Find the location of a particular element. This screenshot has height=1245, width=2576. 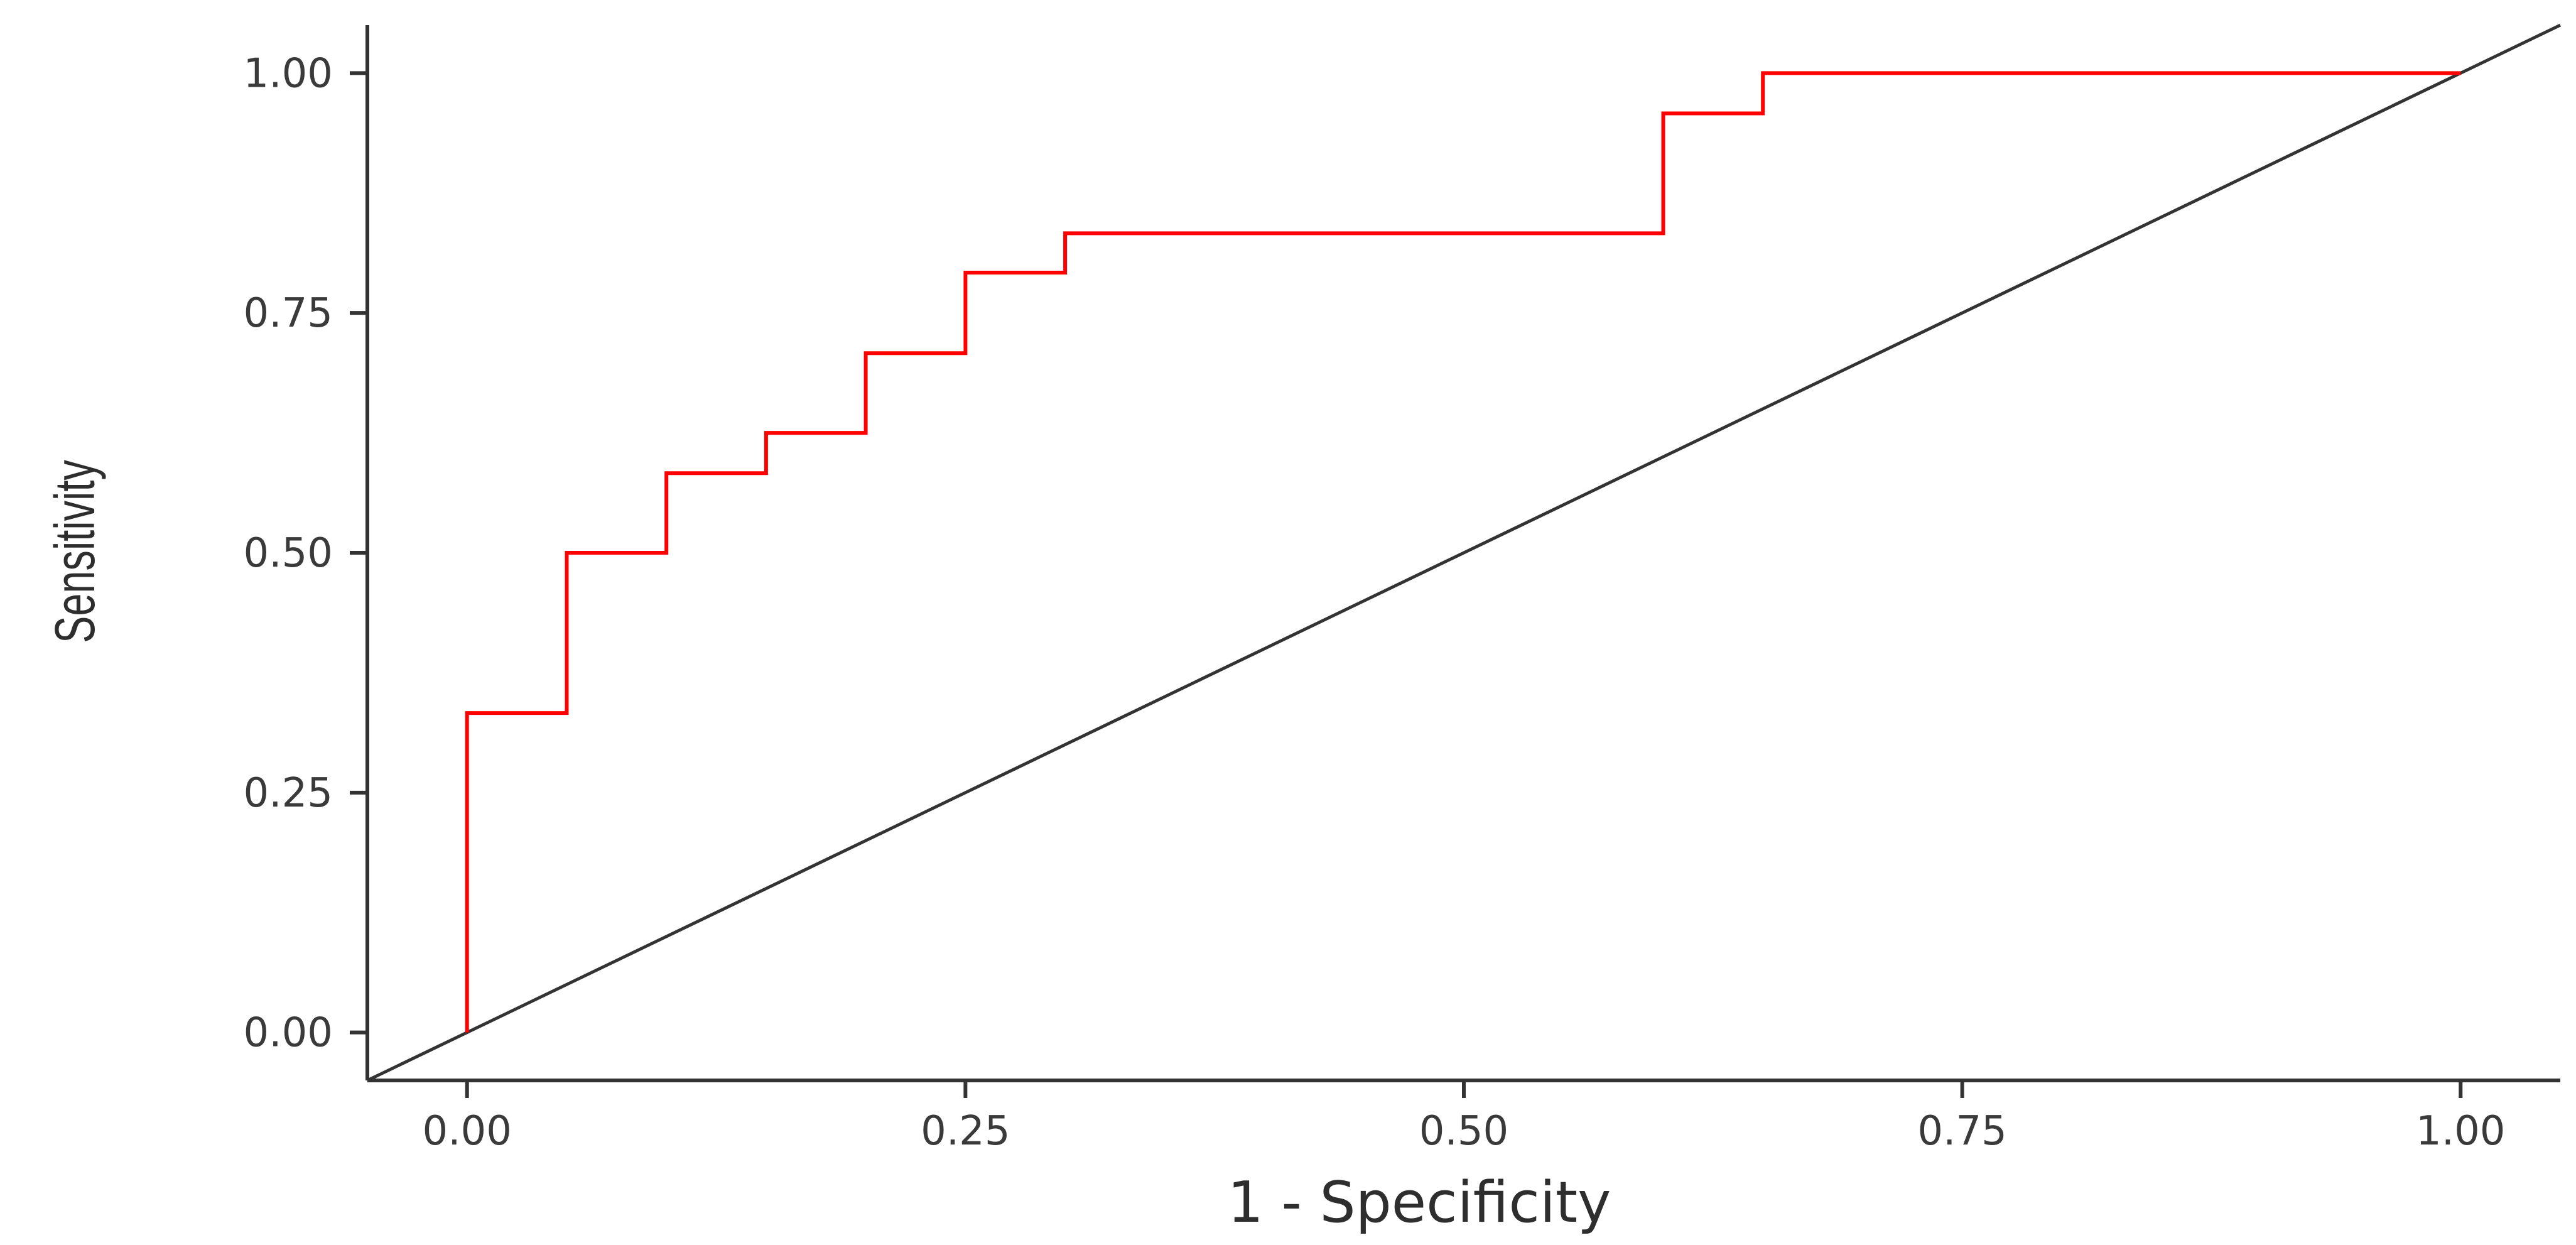

y-tick-label: 0.00 is located at coordinates (289, 1033).